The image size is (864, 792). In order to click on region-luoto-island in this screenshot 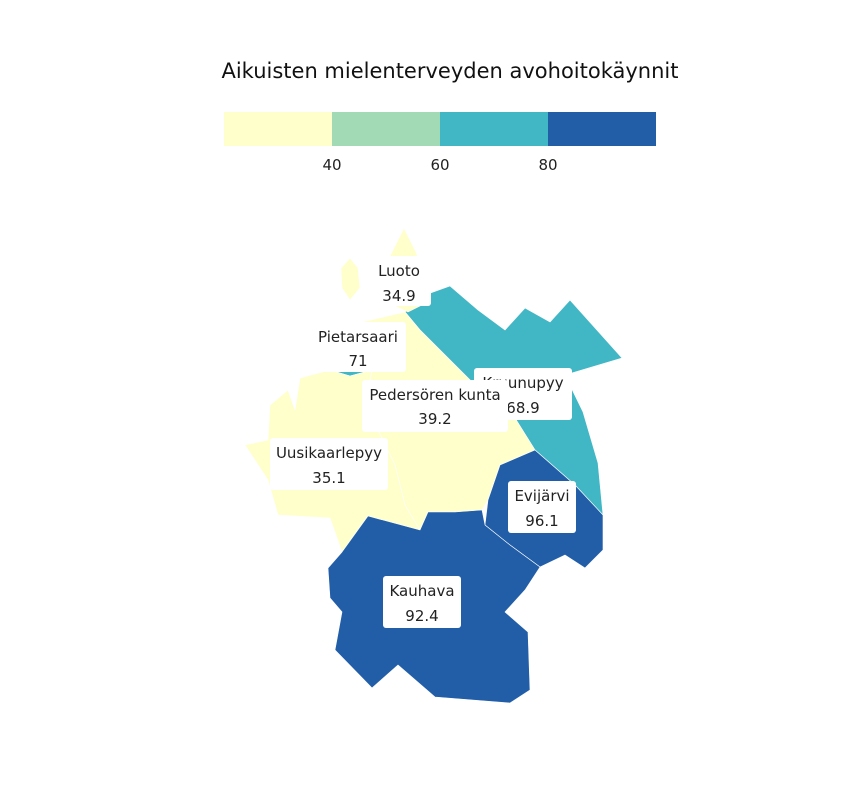, I will do `click(350, 279)`.